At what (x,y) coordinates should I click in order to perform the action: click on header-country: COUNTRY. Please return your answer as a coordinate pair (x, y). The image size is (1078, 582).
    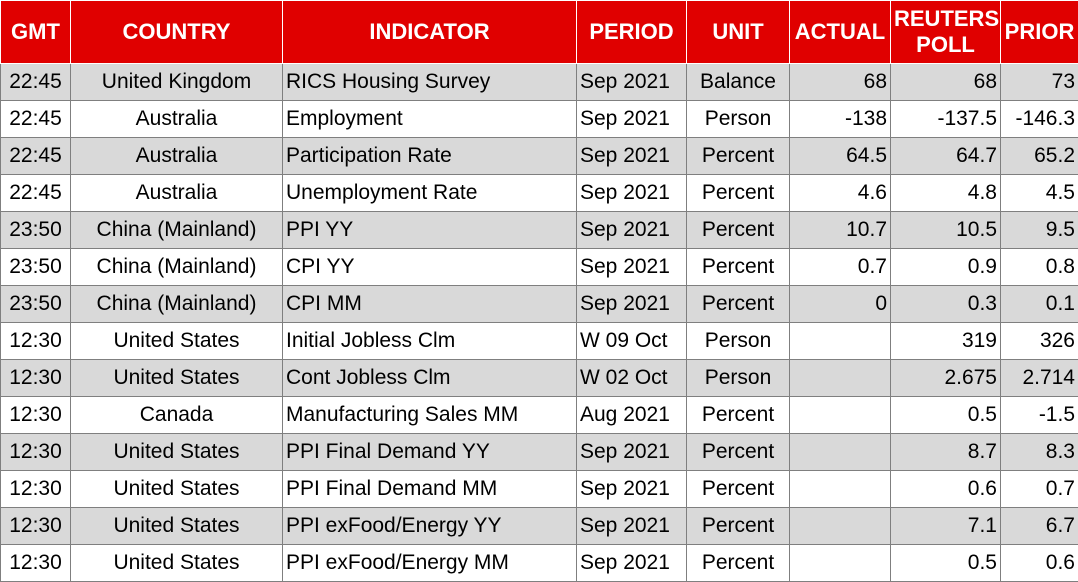
    Looking at the image, I should click on (177, 32).